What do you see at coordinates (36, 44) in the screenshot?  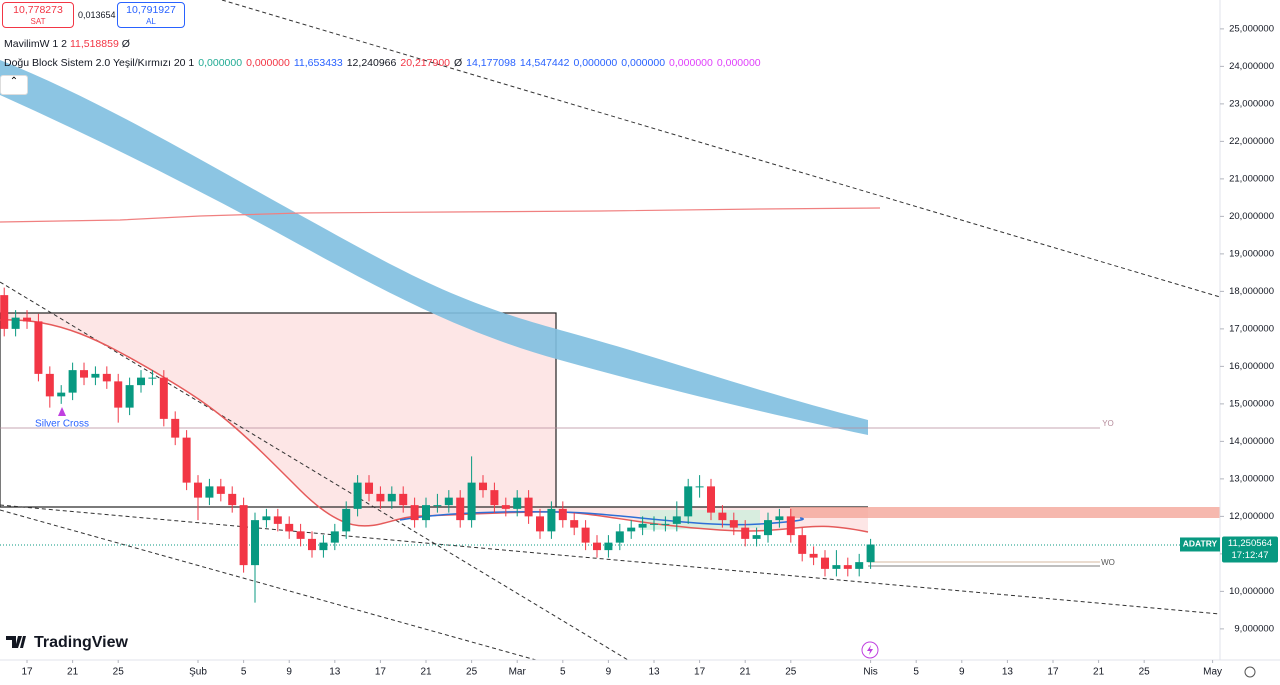 I see `legend-name: MavilimW 1 2` at bounding box center [36, 44].